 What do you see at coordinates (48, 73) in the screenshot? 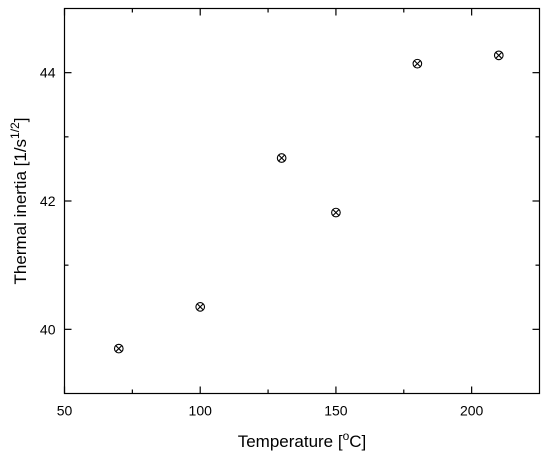
I see `y-tick-label: 44` at bounding box center [48, 73].